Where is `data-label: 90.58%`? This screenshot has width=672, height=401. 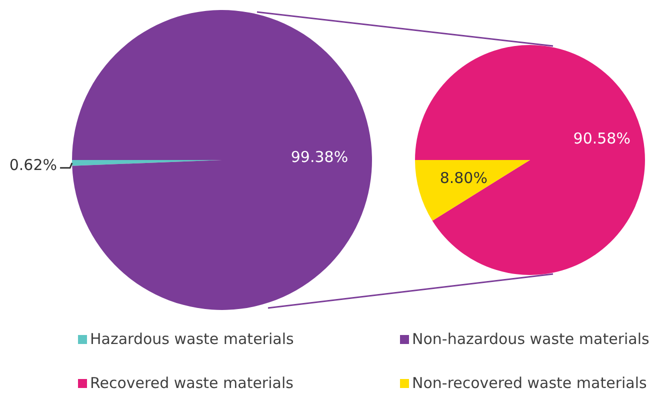 data-label: 90.58% is located at coordinates (601, 138).